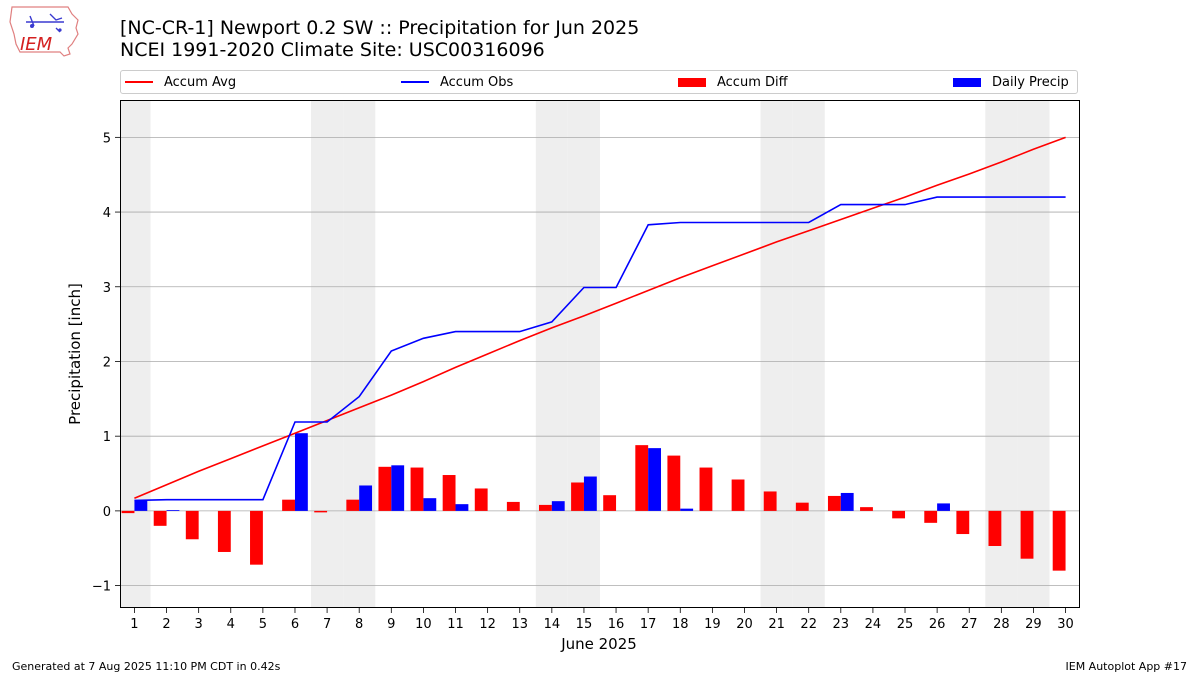  I want to click on x-tick-label-28: 28, so click(1001, 624).